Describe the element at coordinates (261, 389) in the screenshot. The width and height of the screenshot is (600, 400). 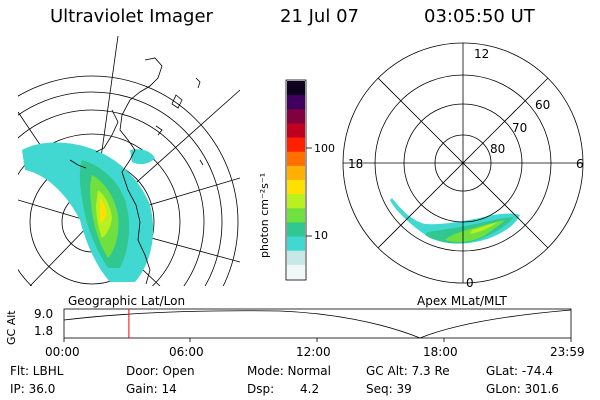
I see `info-dsp-label: Dsp:` at that location.